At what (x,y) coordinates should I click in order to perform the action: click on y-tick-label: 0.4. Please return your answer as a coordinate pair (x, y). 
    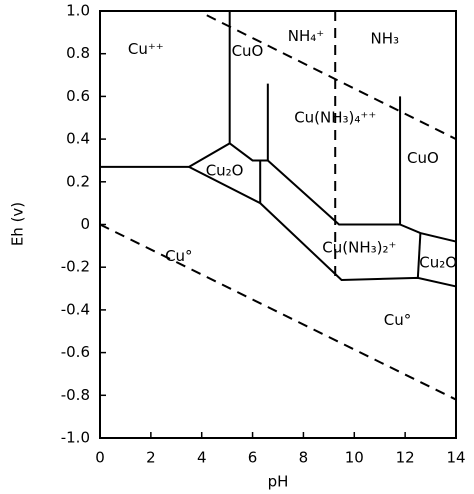
    Looking at the image, I should click on (78, 139).